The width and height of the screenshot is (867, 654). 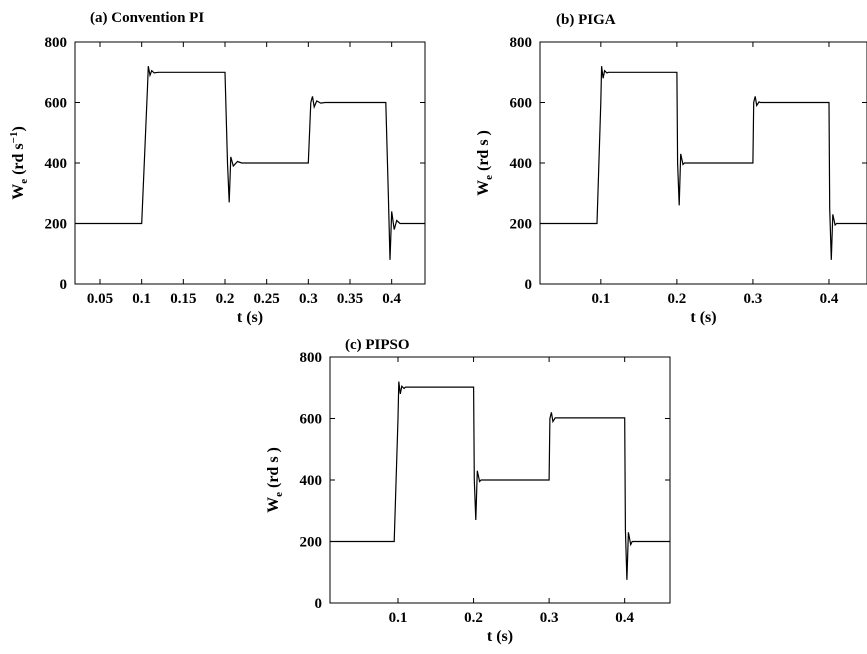 I want to click on panel-title: (c) PIPSO, so click(x=377, y=345).